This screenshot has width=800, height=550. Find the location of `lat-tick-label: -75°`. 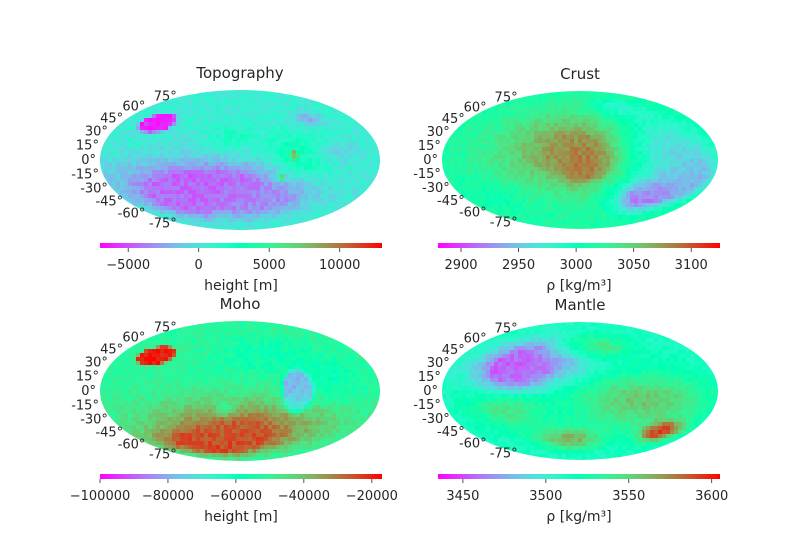

lat-tick-label: -75° is located at coordinates (504, 223).